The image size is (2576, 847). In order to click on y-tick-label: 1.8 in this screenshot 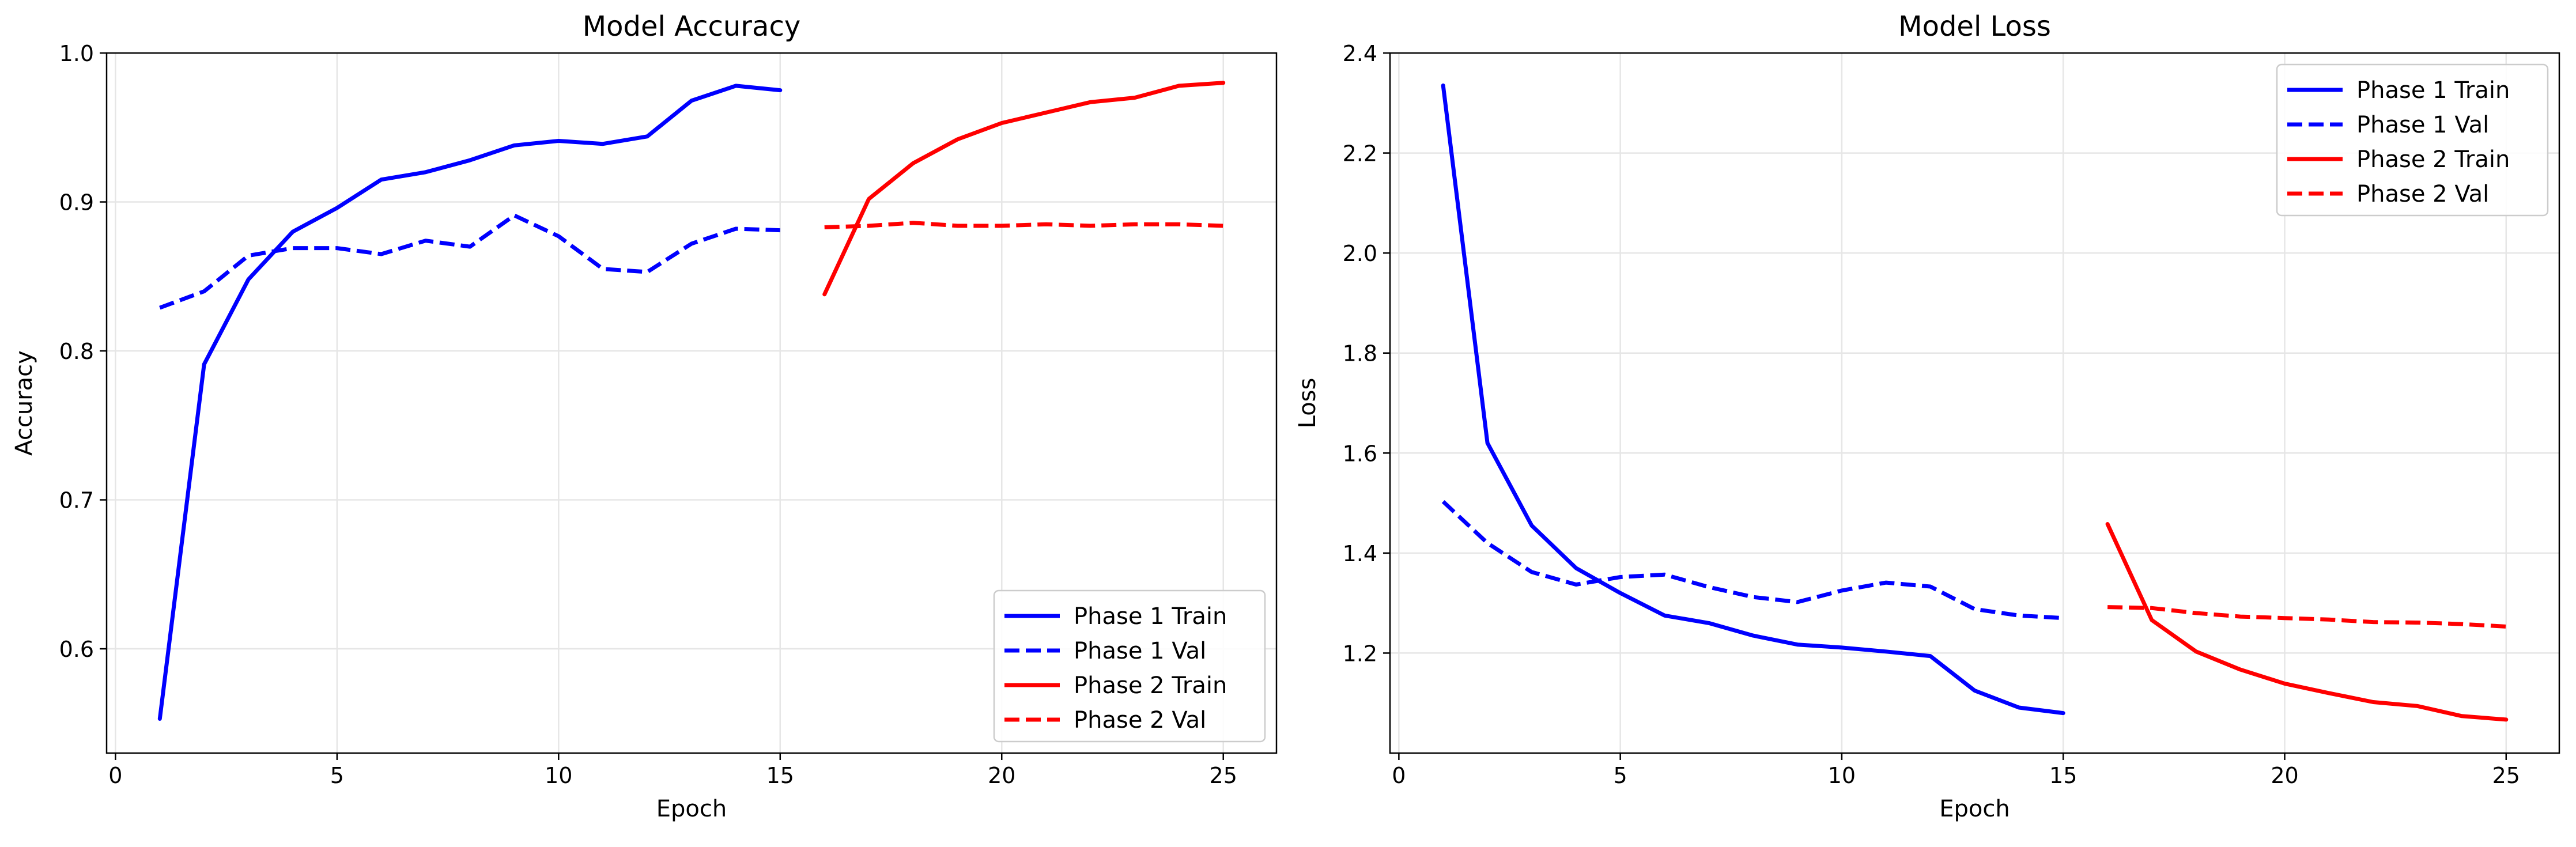, I will do `click(1360, 353)`.